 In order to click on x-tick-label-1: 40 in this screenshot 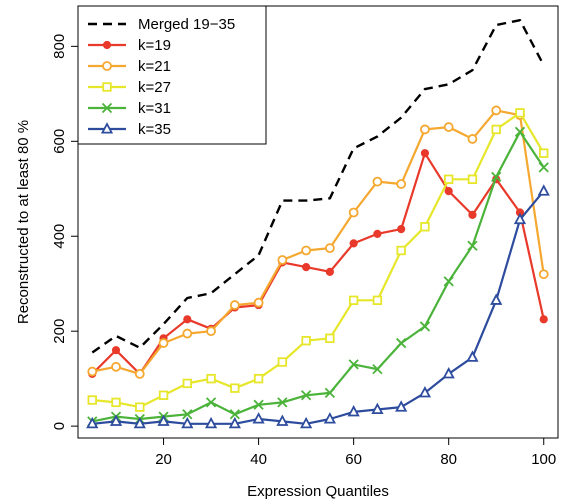, I will do `click(258, 459)`.